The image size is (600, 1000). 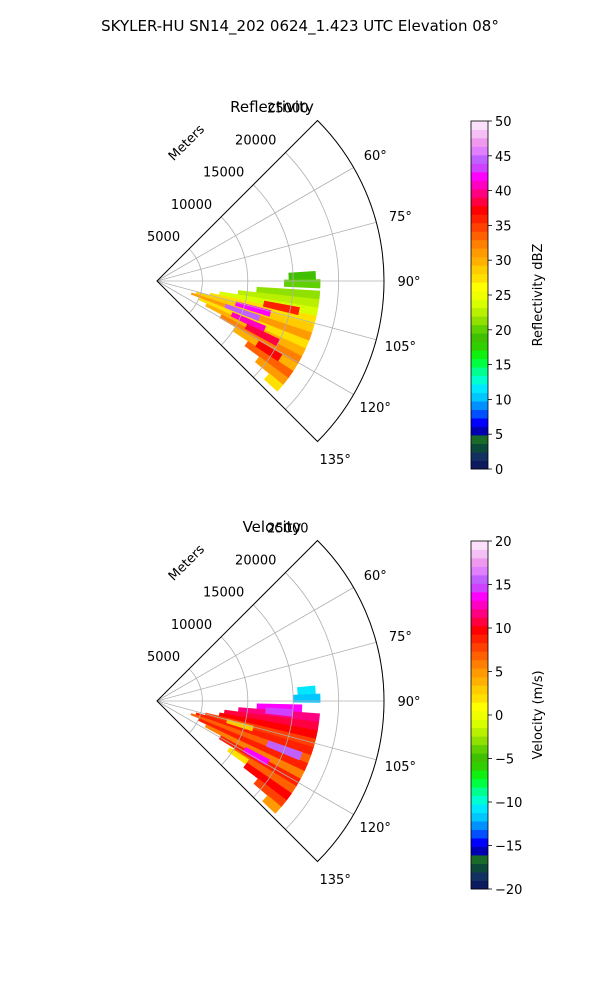 I want to click on azimuth-tick-label: 90°, so click(x=408, y=282).